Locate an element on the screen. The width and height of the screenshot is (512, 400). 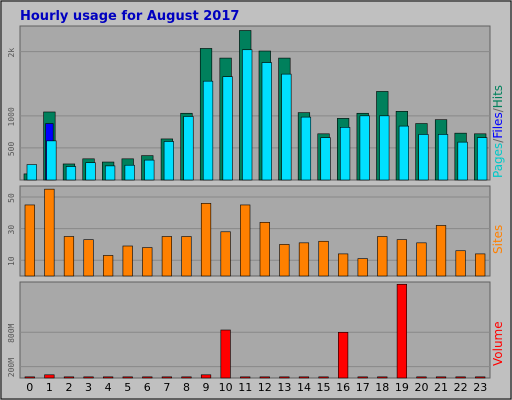
x-tick-label: 12 is located at coordinates (265, 387).